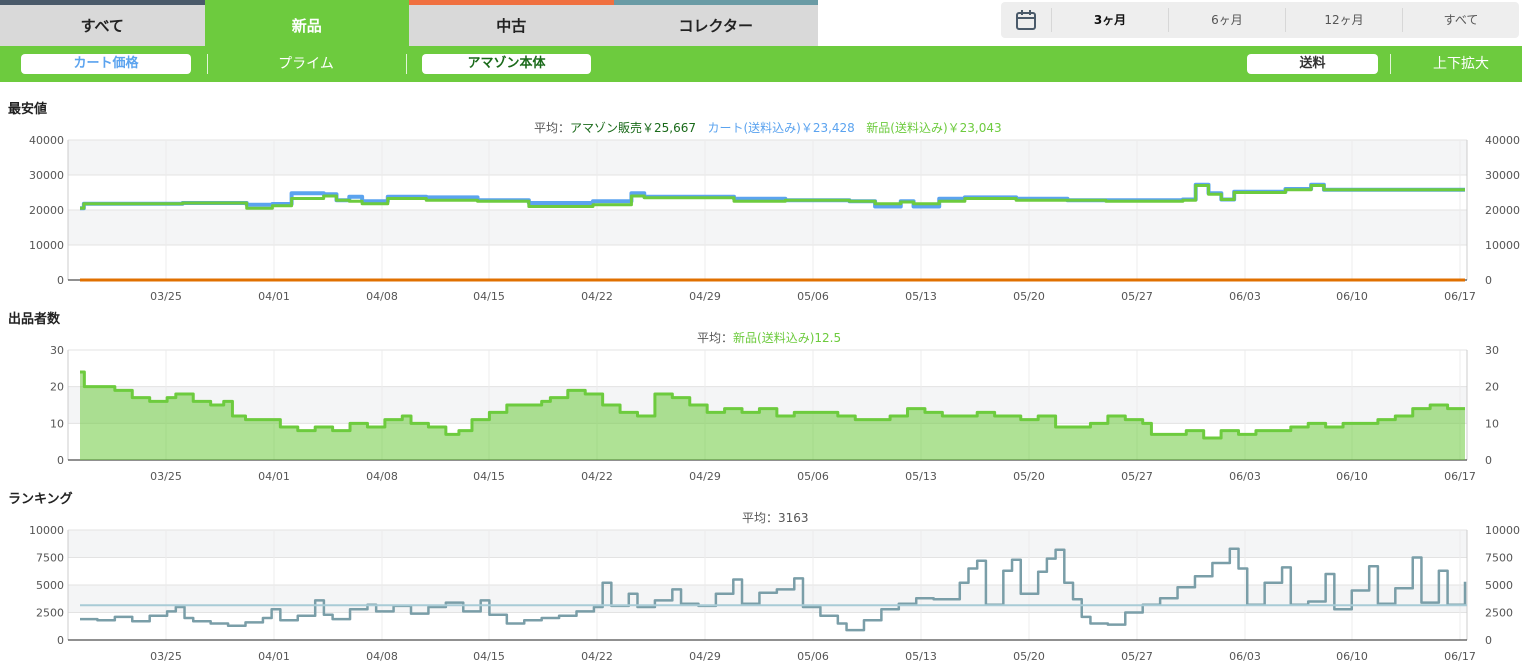 The image size is (1522, 666). What do you see at coordinates (28, 109) in the screenshot?
I see `price-section-title: 最安値` at bounding box center [28, 109].